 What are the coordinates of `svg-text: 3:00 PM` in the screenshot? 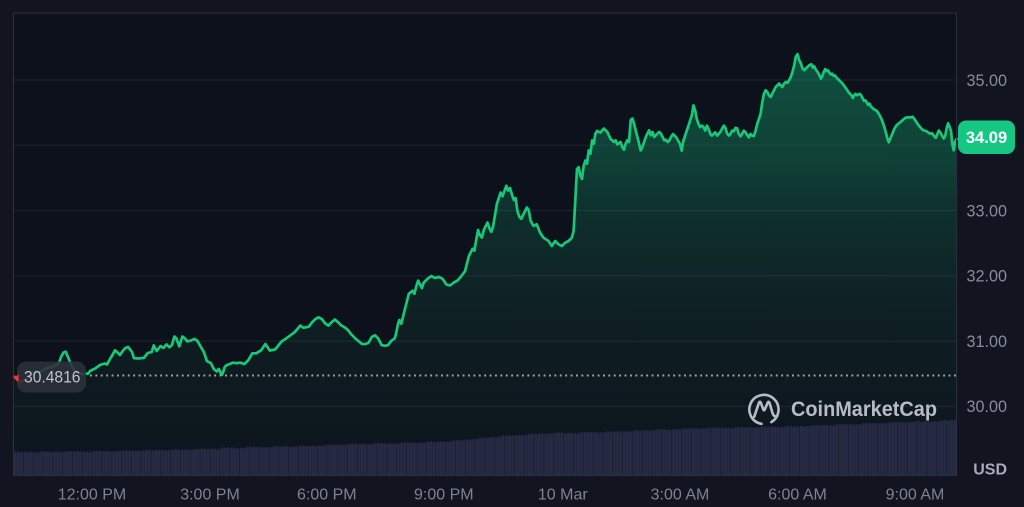 It's located at (210, 495).